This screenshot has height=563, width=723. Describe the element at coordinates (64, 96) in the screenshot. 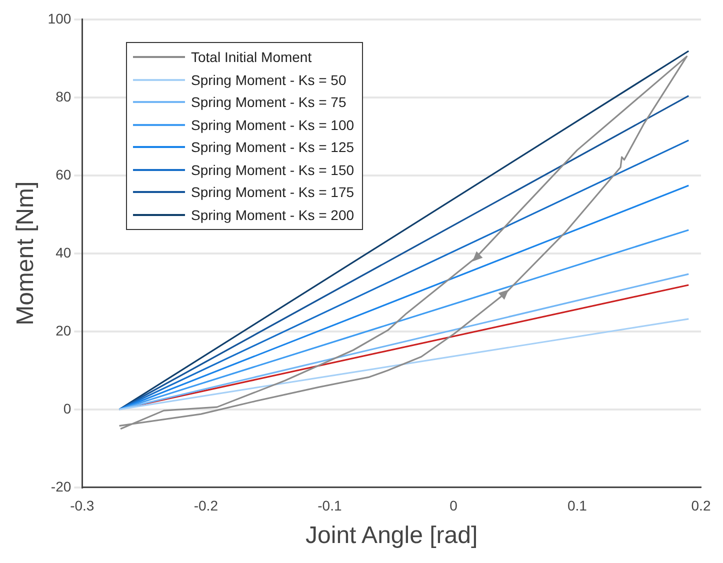

I see `y-tick-label: 80` at that location.